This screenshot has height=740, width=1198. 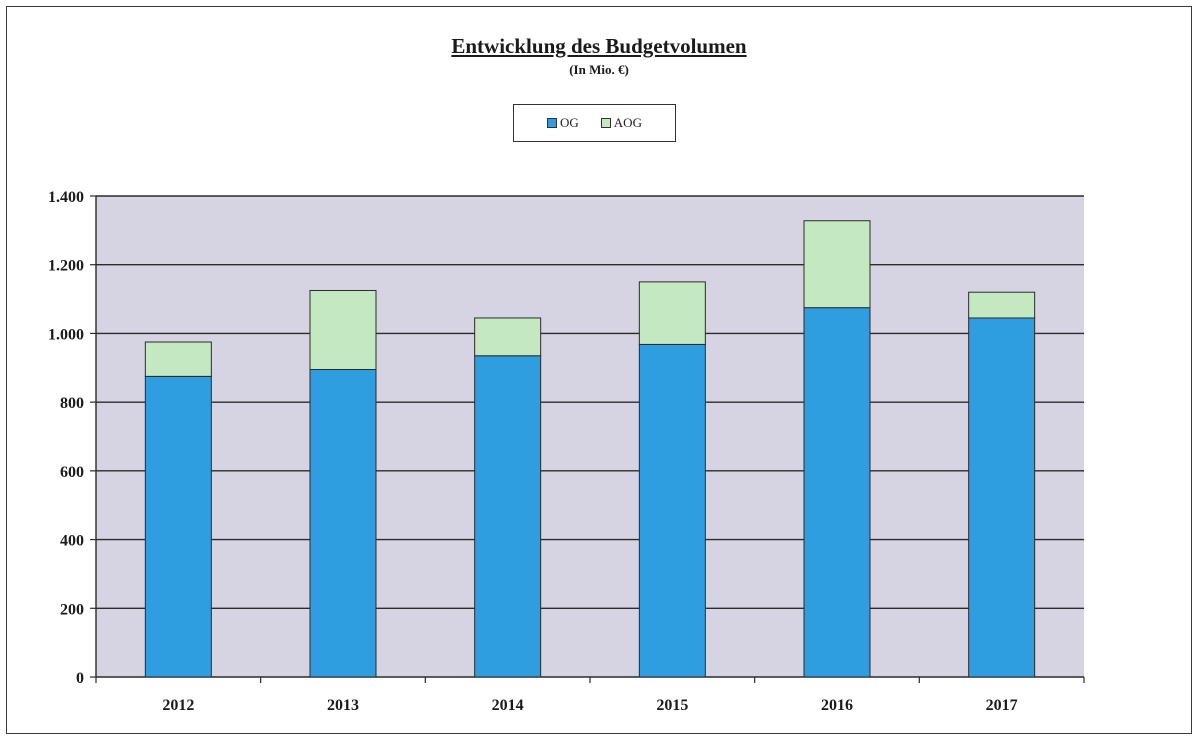 What do you see at coordinates (508, 337) in the screenshot?
I see `bar-aog-2014` at bounding box center [508, 337].